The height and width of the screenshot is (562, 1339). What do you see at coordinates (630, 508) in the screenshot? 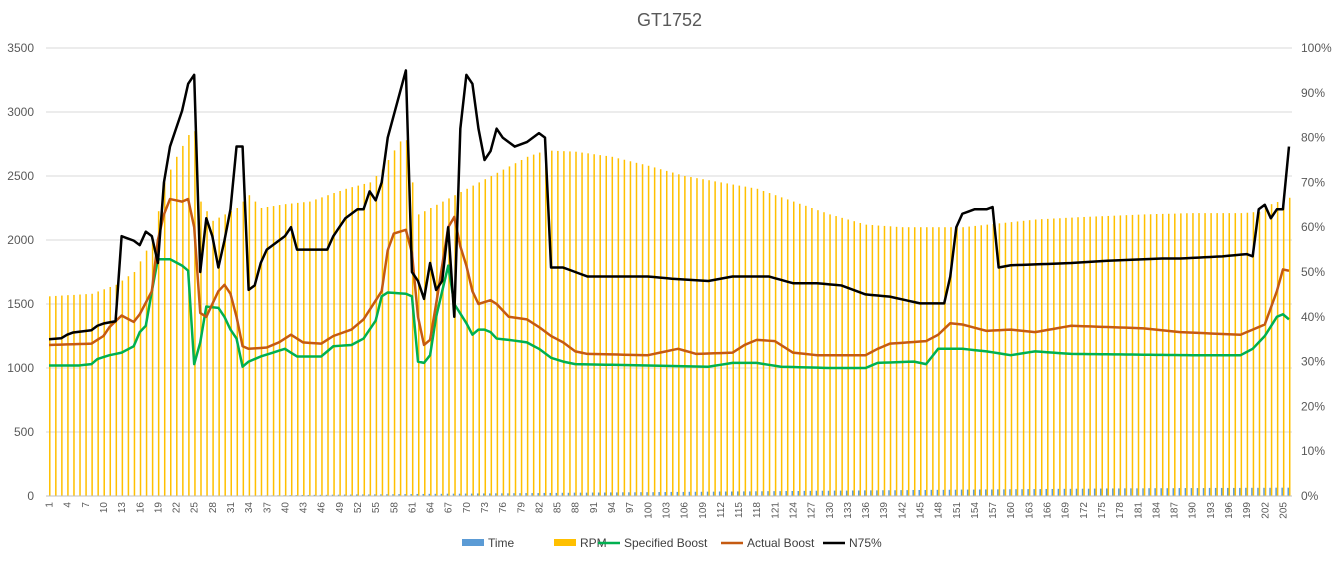
I see `x-tick-label: 97` at bounding box center [630, 508].